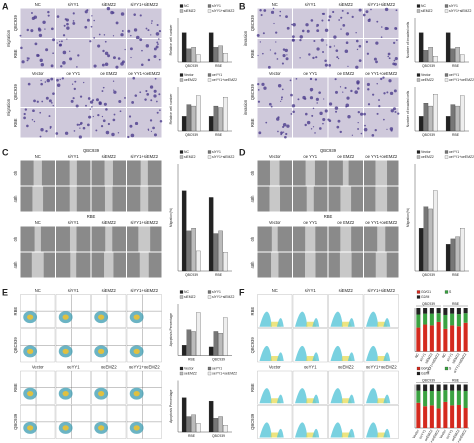 The image size is (474, 443). What do you see at coordinates (444, 355) in the screenshot?
I see `x-tick-label: NC` at bounding box center [444, 355].